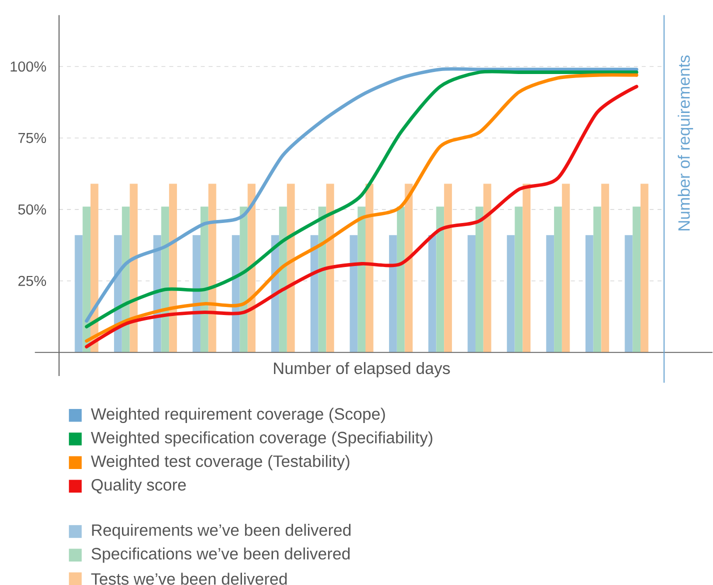 The image size is (713, 585). Describe the element at coordinates (362, 370) in the screenshot. I see `x-axis-title: Number of elapsed days` at that location.